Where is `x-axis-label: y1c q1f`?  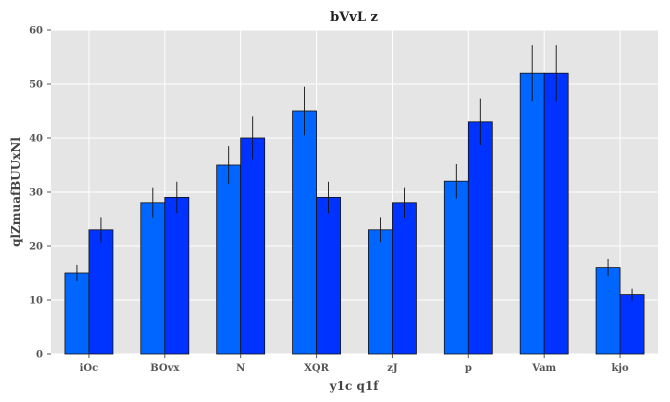
x-axis-label: y1c q1f is located at coordinates (354, 386).